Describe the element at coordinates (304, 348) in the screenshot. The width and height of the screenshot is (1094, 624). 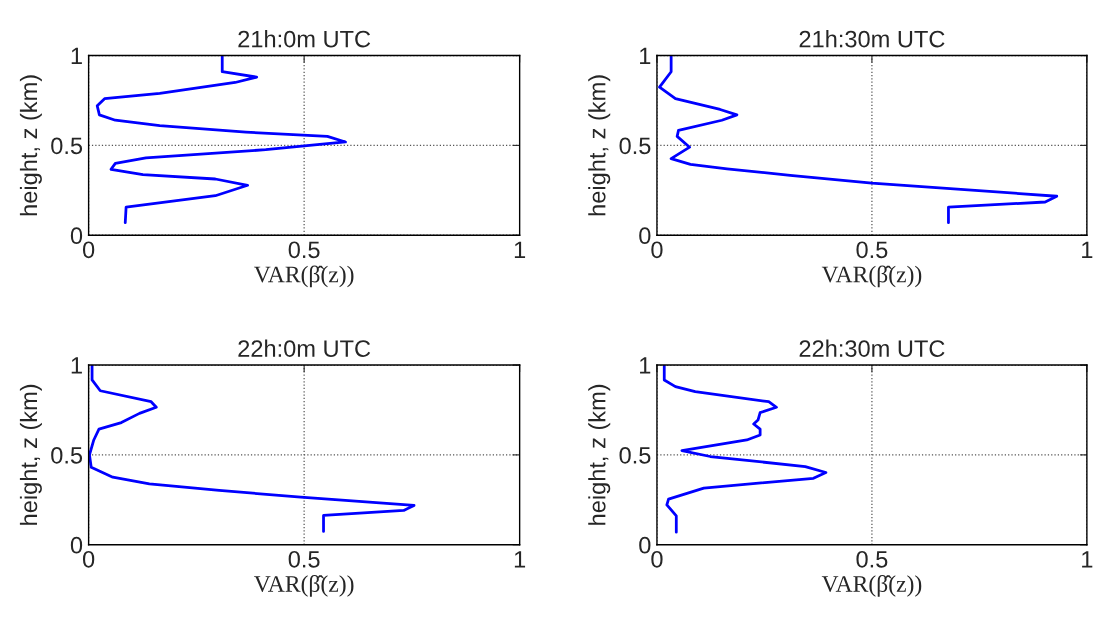
I see `chart-title: 22h:0m UTC` at that location.